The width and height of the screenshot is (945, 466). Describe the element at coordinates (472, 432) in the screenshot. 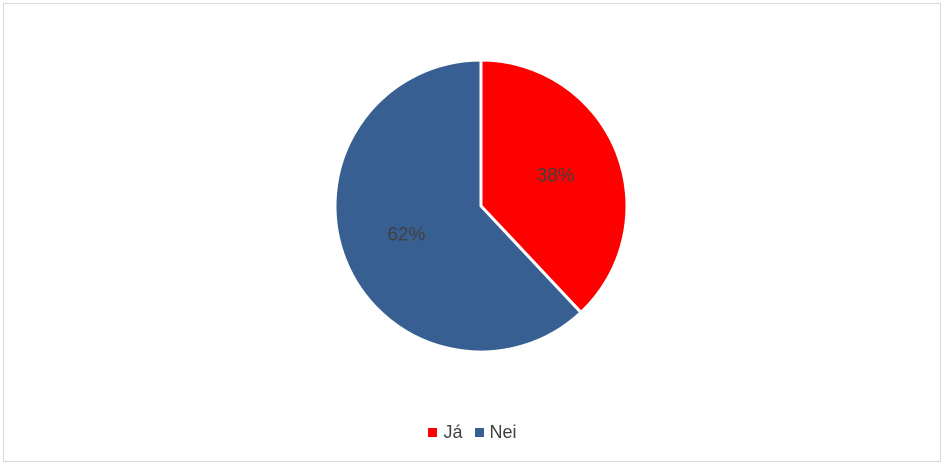

I see `legend: Já Nei` at that location.